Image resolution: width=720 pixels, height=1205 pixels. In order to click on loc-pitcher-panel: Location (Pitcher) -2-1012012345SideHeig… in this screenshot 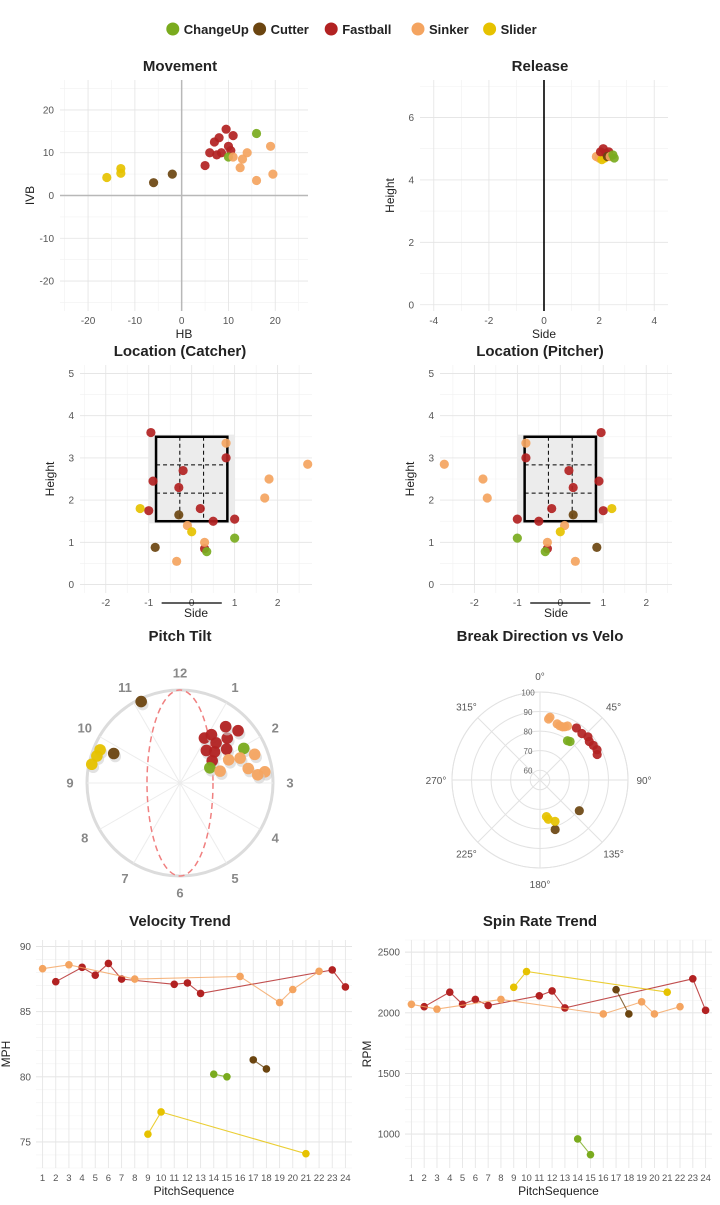, I will do `click(540, 485)`.